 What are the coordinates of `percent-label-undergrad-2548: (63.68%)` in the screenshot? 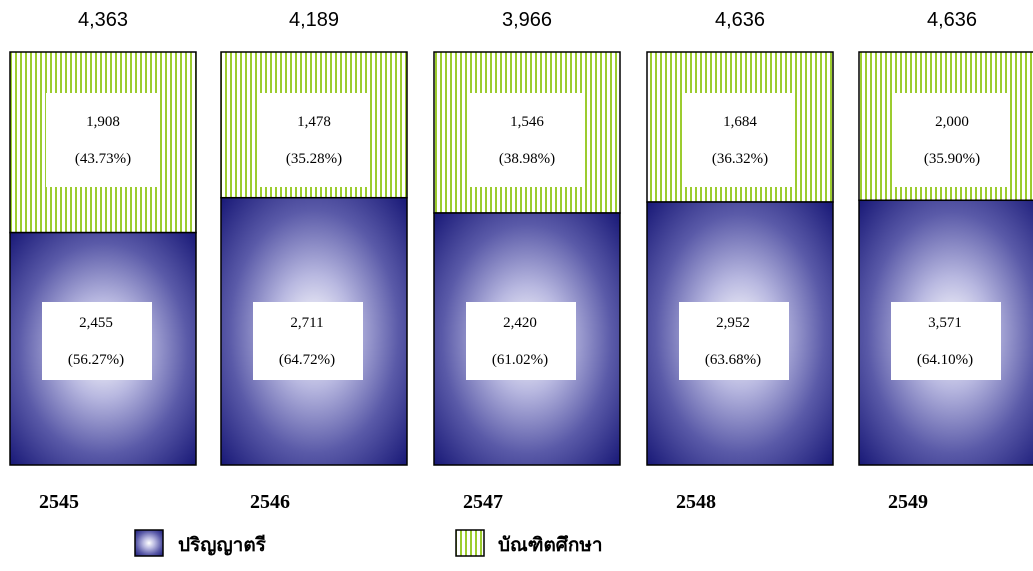 It's located at (733, 360).